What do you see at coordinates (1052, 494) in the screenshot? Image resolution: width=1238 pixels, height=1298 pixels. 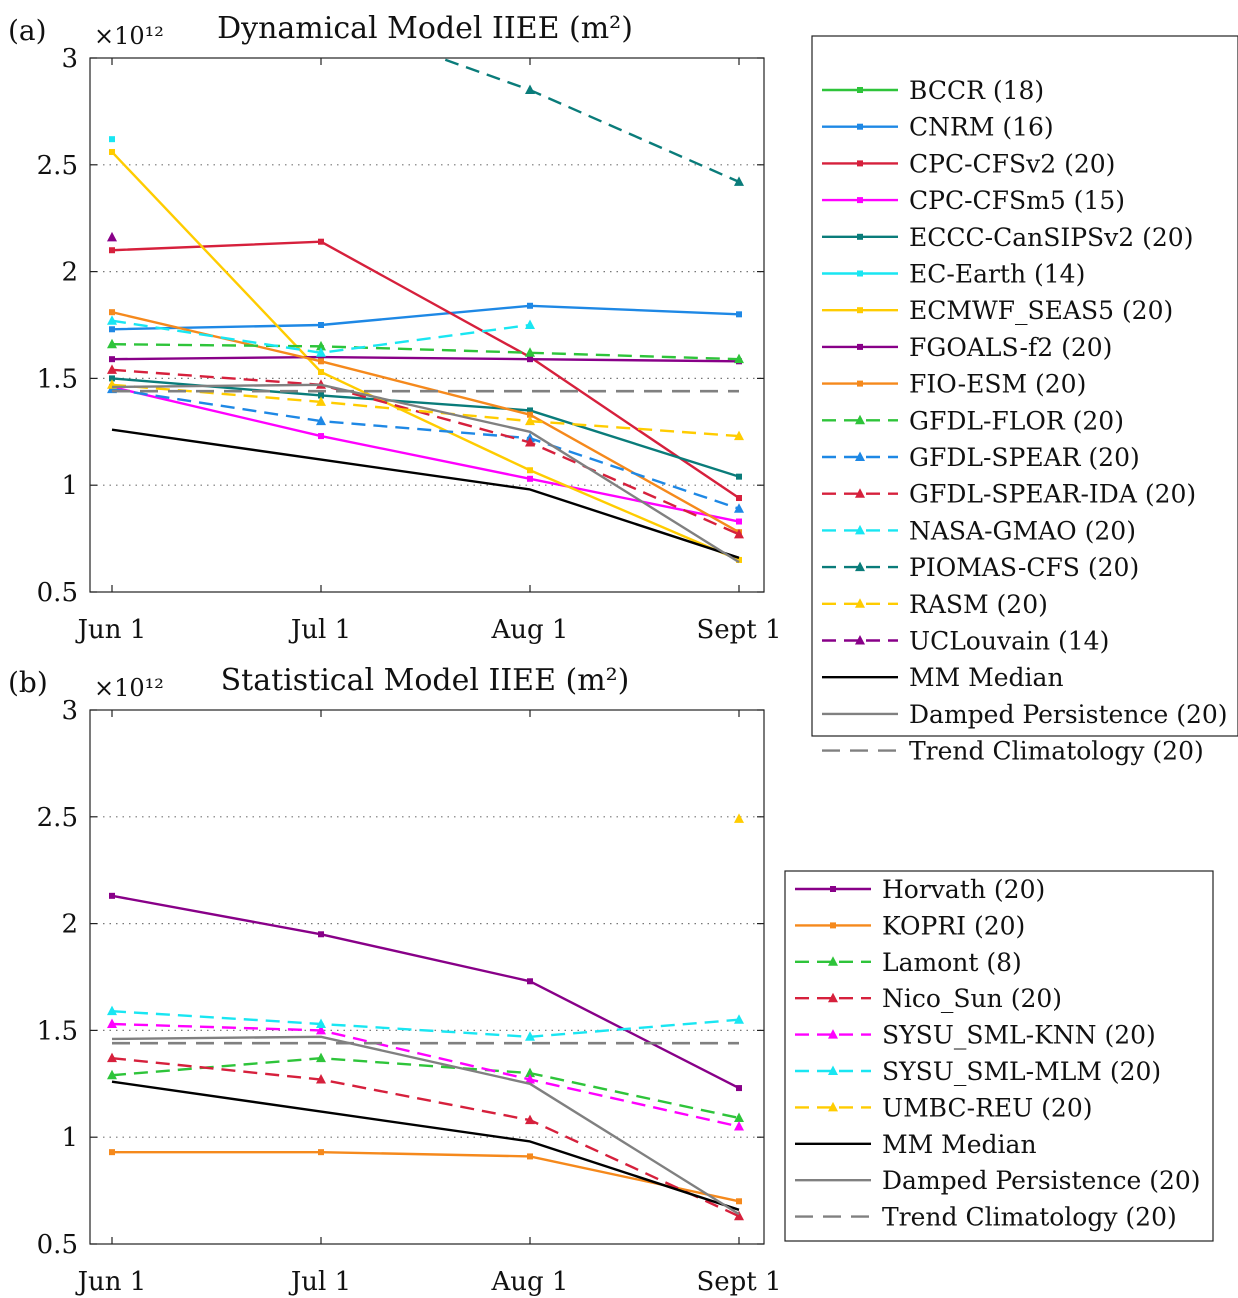 I see `legend-label: GFDL-SPEAR-IDA (20)` at bounding box center [1052, 494].